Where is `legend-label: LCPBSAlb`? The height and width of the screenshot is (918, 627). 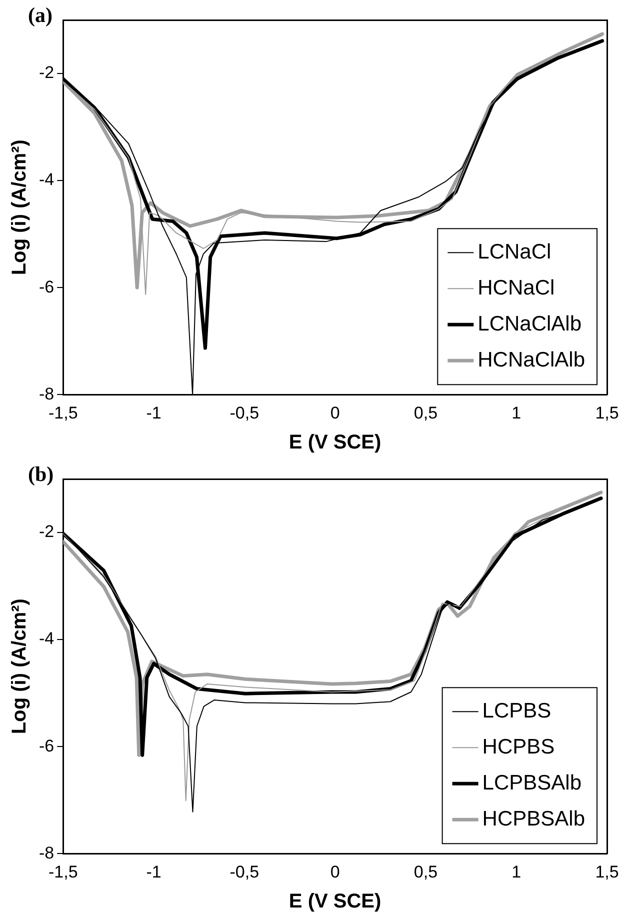
legend-label: LCPBSAlb is located at coordinates (532, 782).